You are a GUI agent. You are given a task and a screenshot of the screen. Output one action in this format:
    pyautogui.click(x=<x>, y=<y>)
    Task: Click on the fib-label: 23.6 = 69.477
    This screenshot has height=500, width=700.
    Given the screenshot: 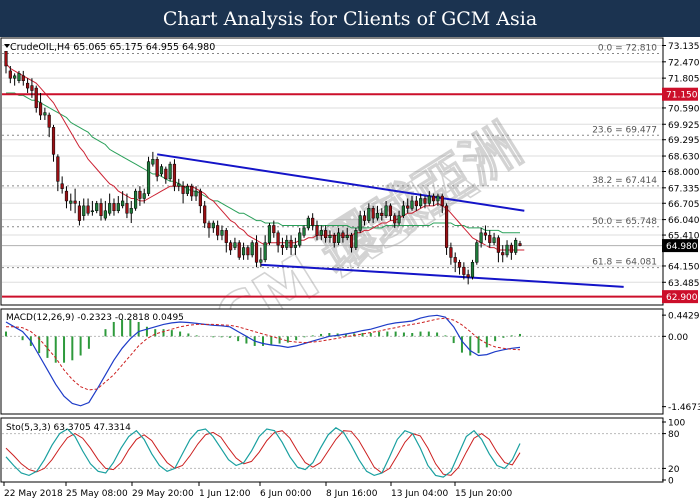 What is the action you would take?
    pyautogui.click(x=624, y=130)
    